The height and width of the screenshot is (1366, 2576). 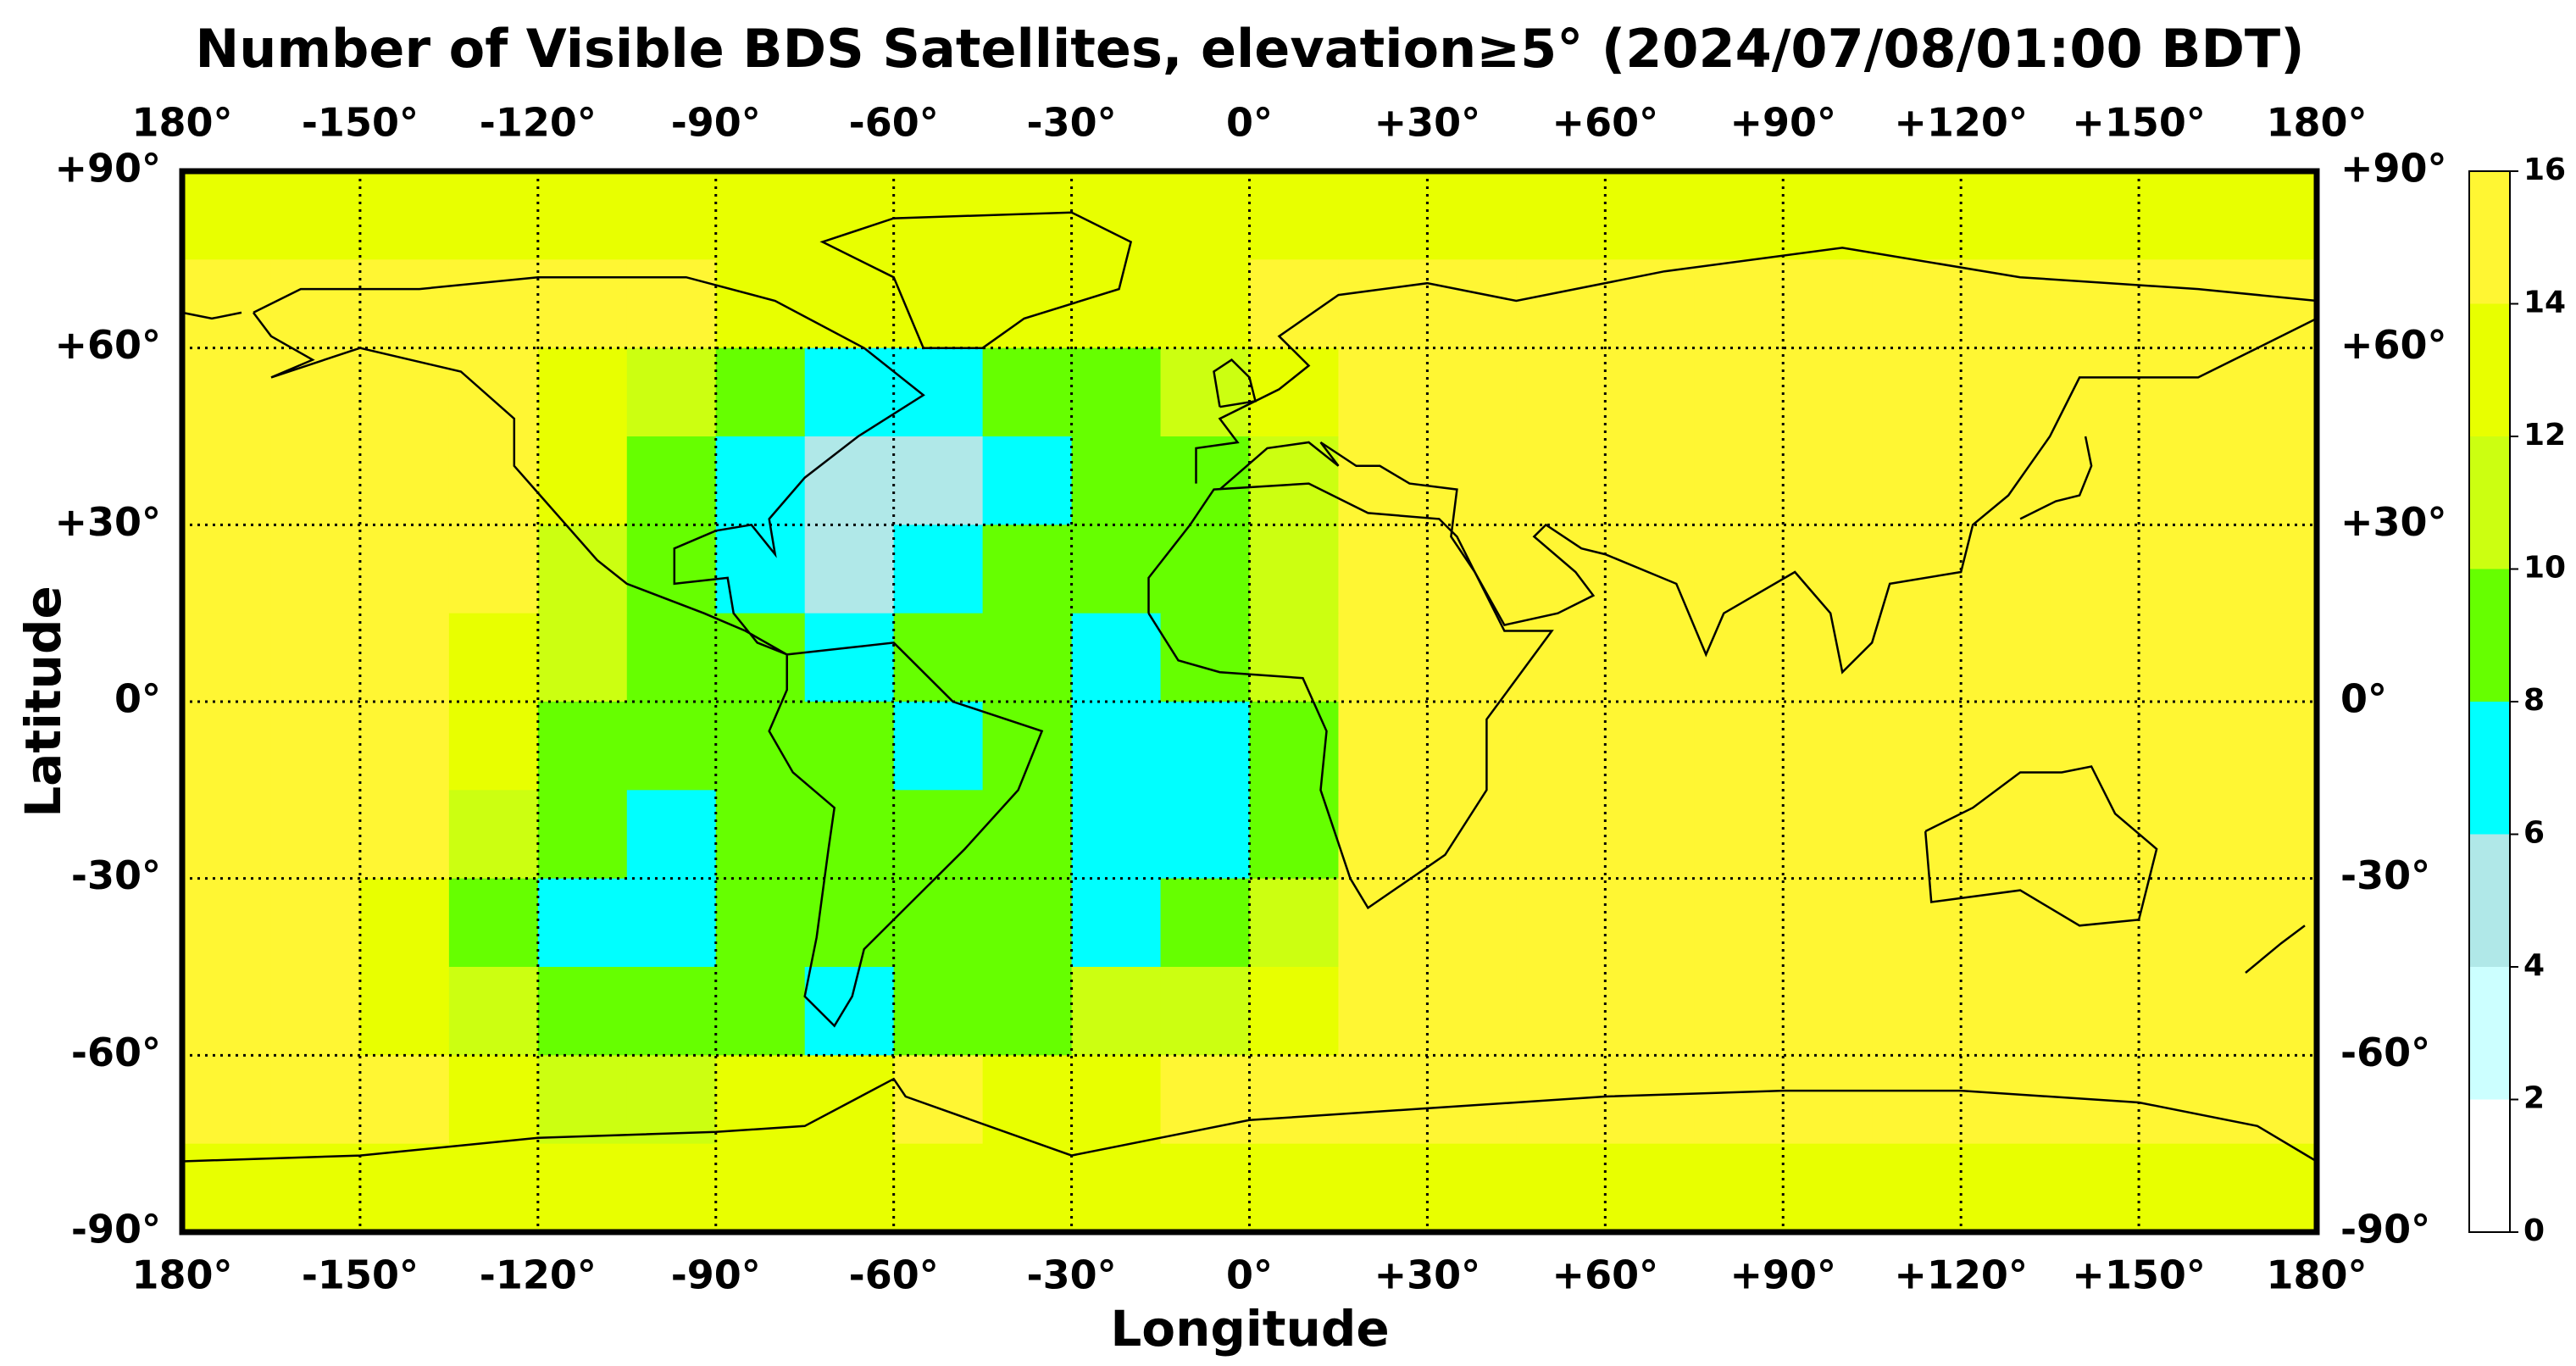 I want to click on y-axis-label: Latitude, so click(x=43, y=702).